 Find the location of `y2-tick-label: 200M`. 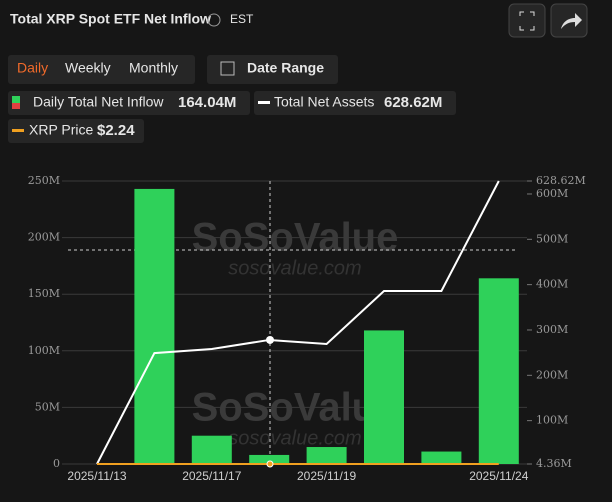

y2-tick-label: 200M is located at coordinates (552, 374).